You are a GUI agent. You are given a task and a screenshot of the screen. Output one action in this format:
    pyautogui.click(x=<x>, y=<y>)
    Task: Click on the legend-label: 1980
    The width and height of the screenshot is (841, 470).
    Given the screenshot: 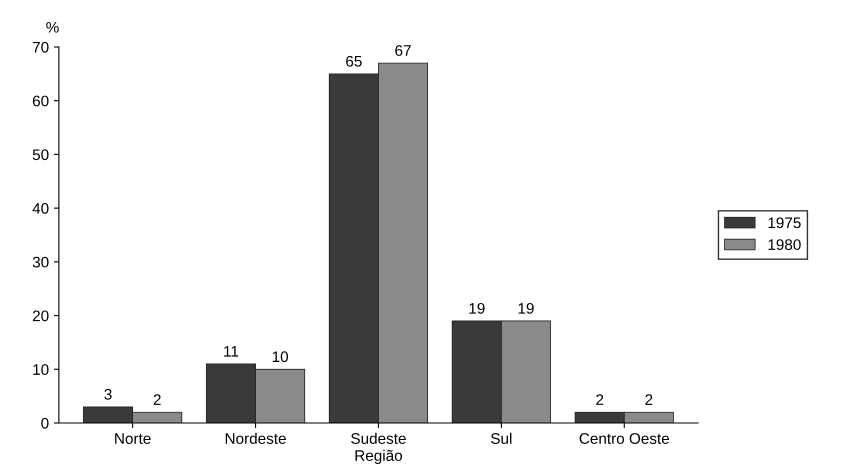 What is the action you would take?
    pyautogui.click(x=784, y=244)
    